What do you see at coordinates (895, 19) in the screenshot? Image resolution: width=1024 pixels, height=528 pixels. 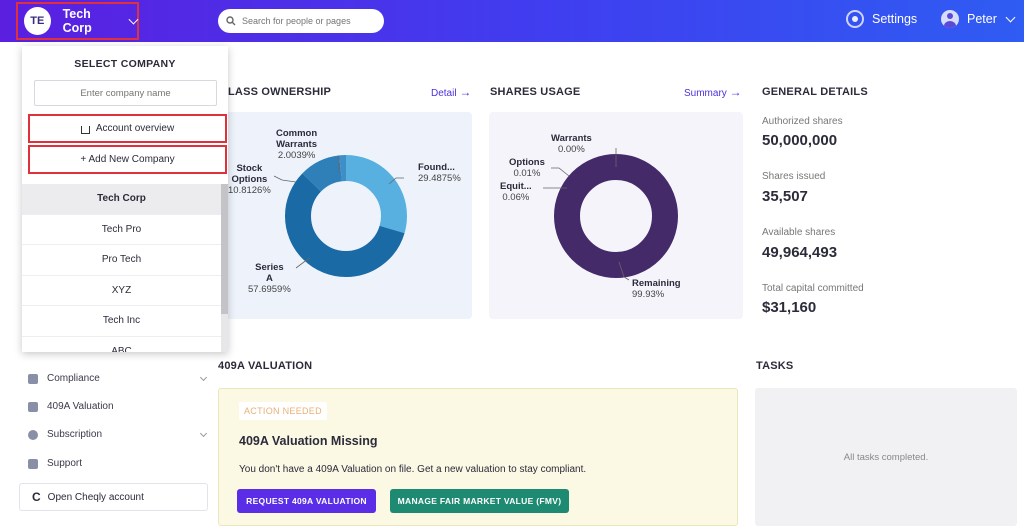 I see `settings-label: Settings` at bounding box center [895, 19].